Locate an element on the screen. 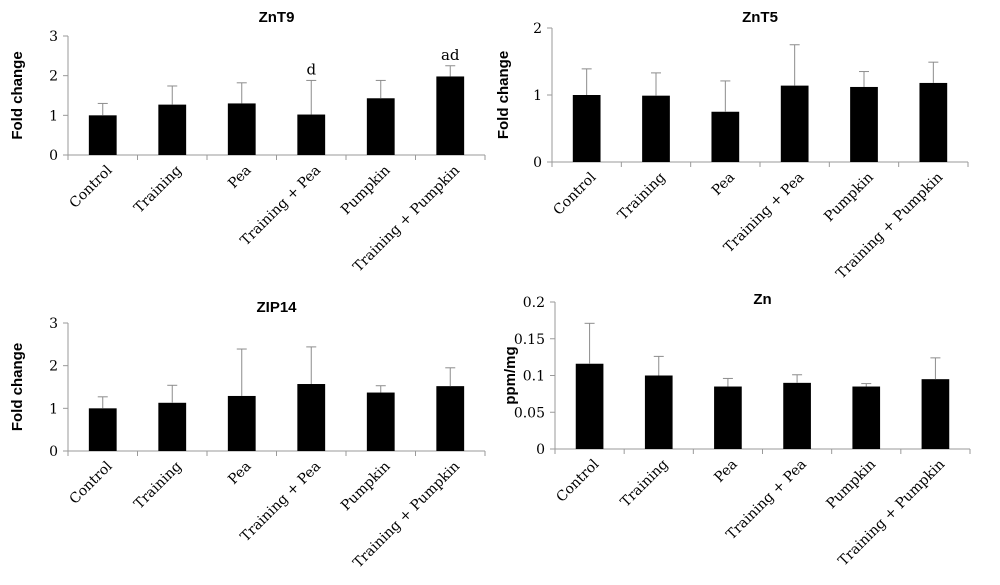 This screenshot has height=585, width=1000. chart-title: Zn is located at coordinates (762, 299).